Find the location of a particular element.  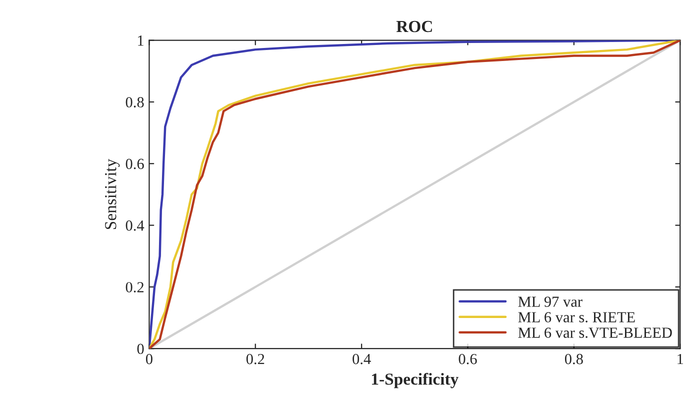

x-tick-label: 0.8 is located at coordinates (573, 359).